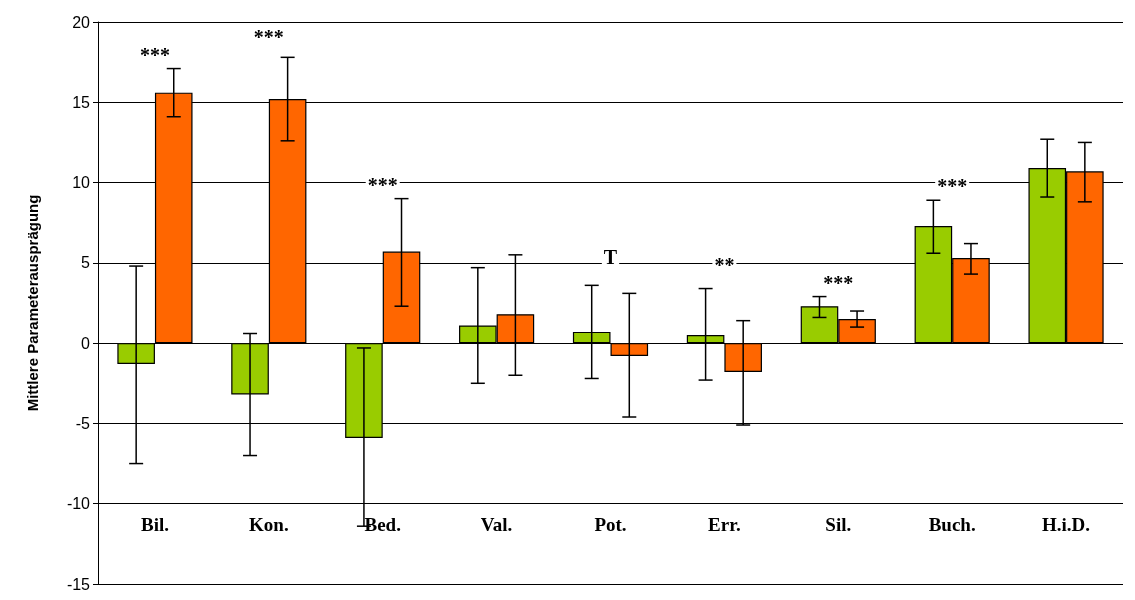 The height and width of the screenshot is (600, 1135). Describe the element at coordinates (1066, 524) in the screenshot. I see `x-tick-label: H.i.D.` at that location.